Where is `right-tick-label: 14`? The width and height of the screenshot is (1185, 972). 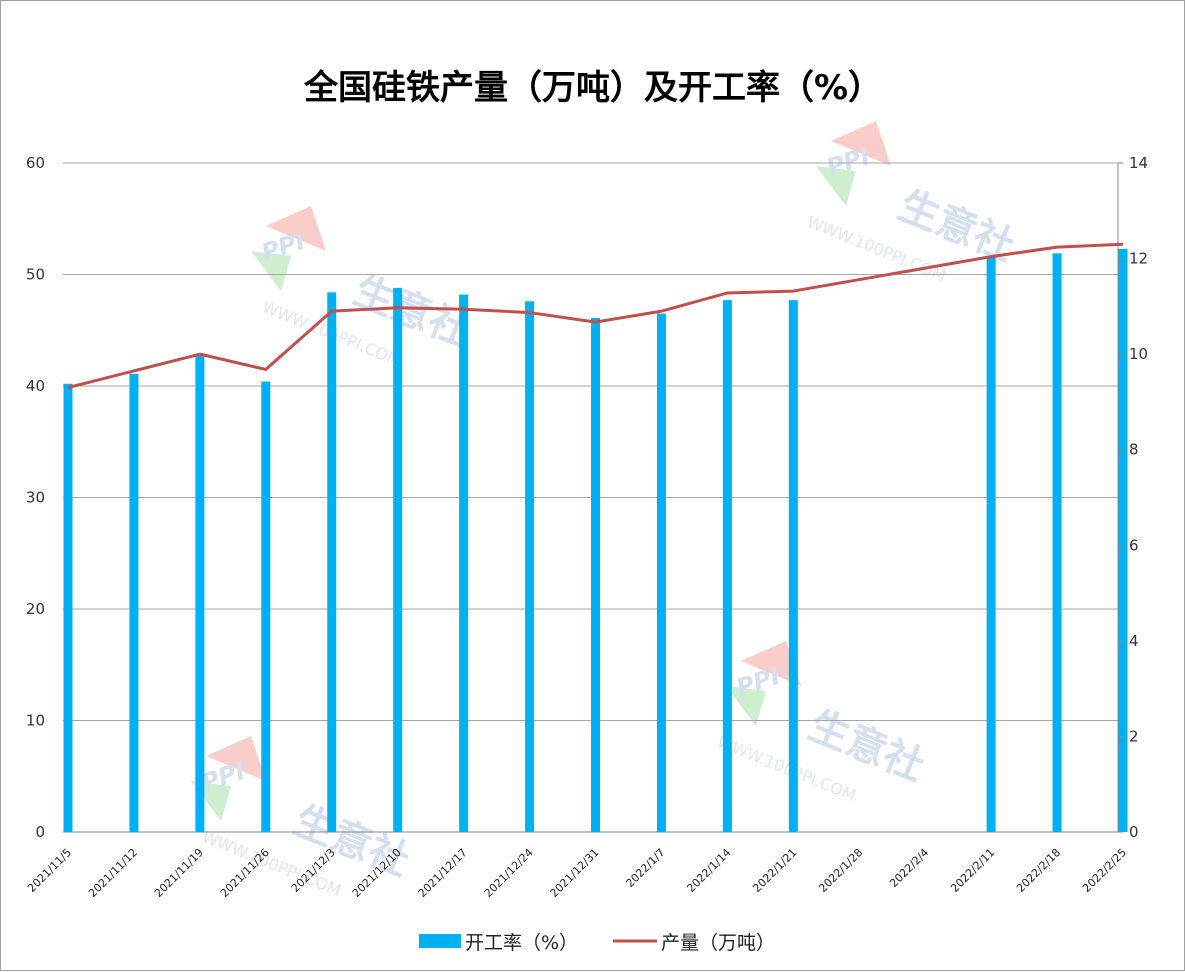 right-tick-label: 14 is located at coordinates (1138, 163).